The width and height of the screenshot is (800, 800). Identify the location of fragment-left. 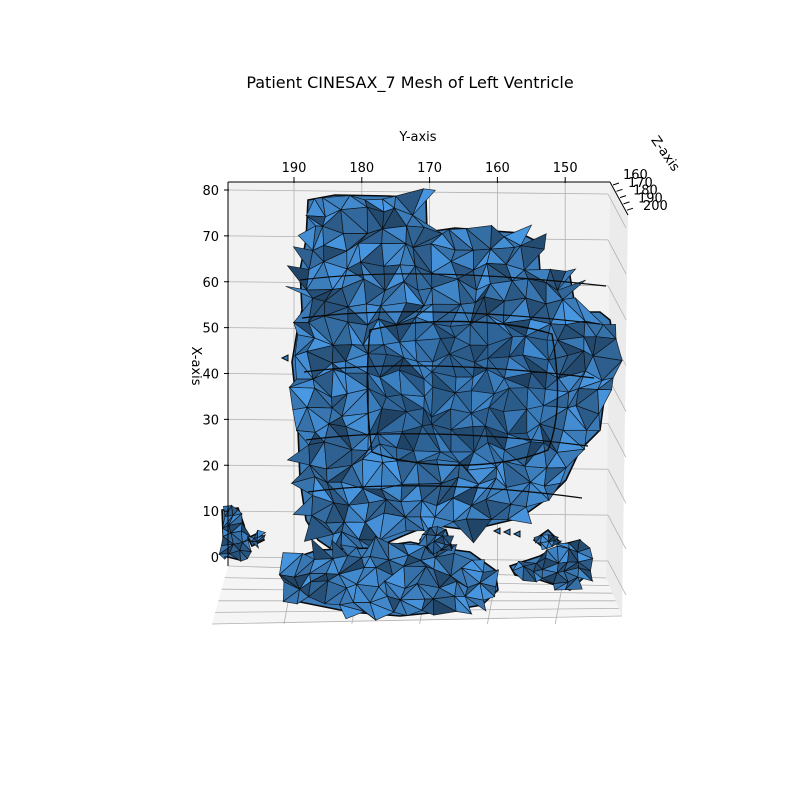
(235, 533).